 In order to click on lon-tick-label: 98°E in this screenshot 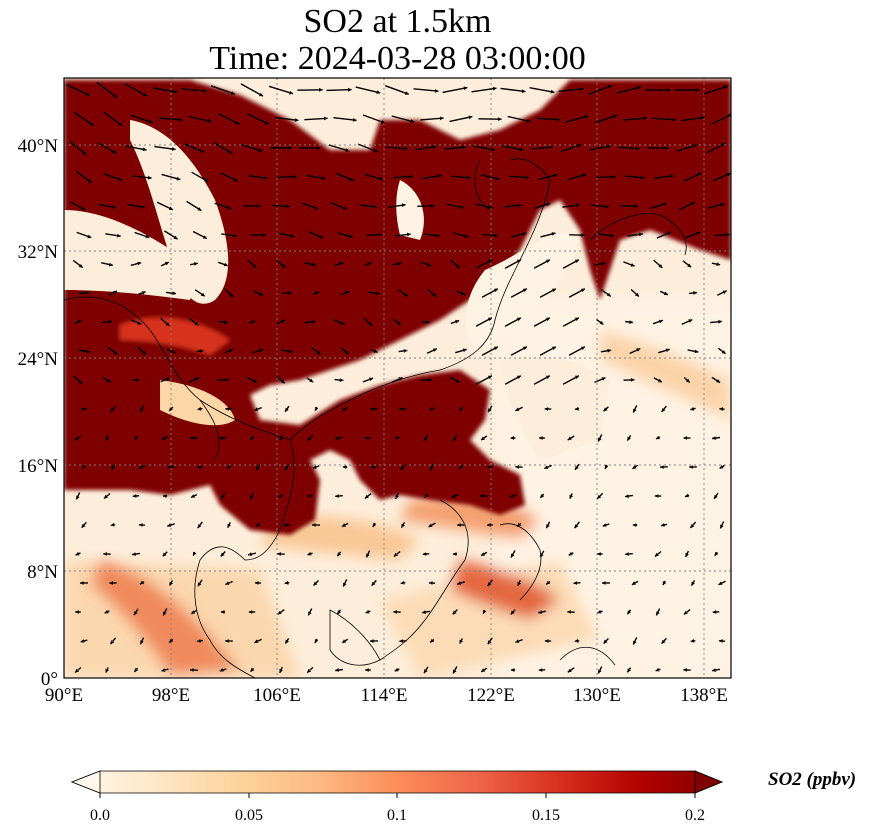, I will do `click(171, 695)`.